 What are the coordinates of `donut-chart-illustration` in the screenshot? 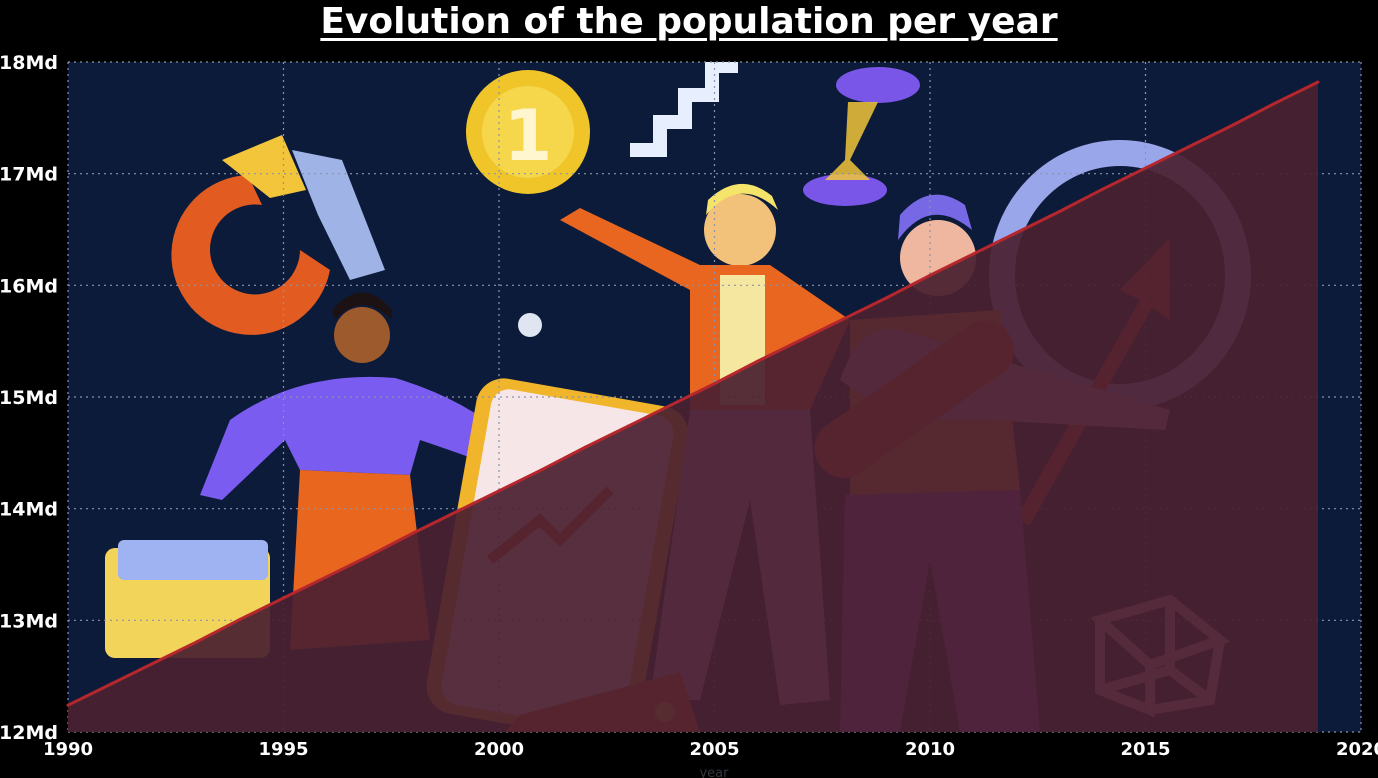 It's located at (250, 255).